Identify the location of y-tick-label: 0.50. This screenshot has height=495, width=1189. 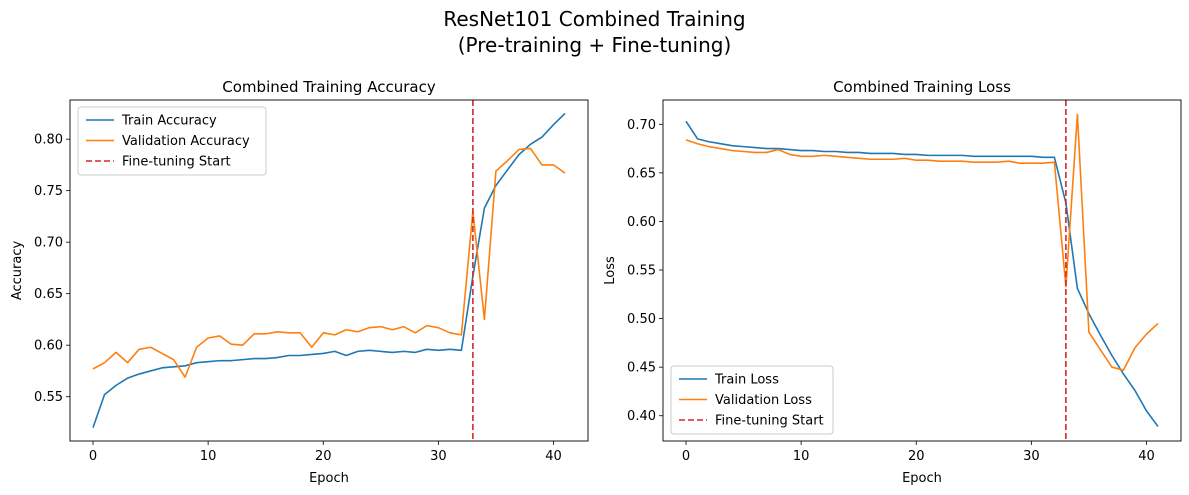
(641, 319).